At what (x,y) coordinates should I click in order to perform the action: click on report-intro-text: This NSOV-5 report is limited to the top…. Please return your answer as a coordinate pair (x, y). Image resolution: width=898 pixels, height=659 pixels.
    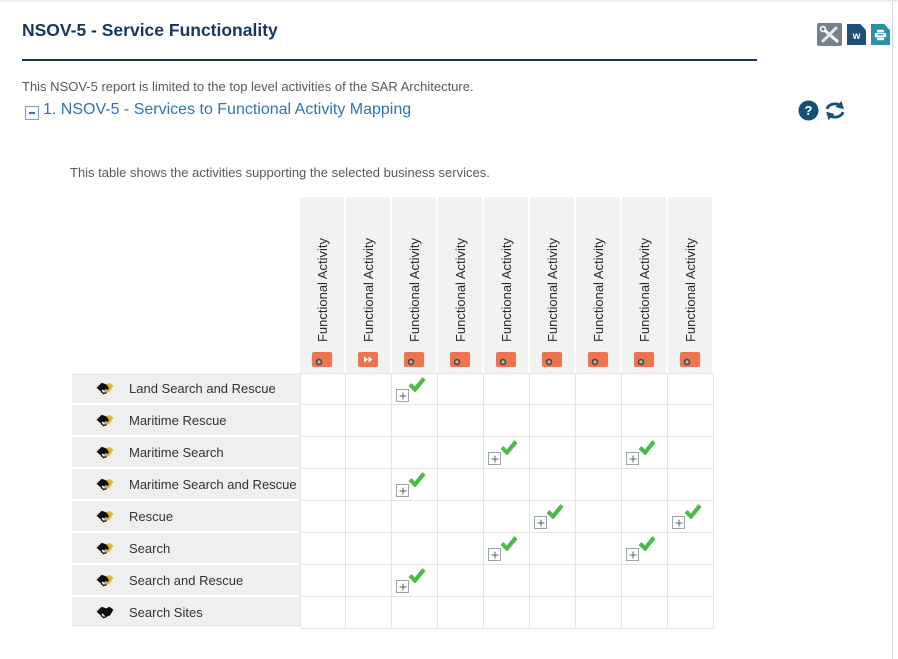
    Looking at the image, I should click on (248, 86).